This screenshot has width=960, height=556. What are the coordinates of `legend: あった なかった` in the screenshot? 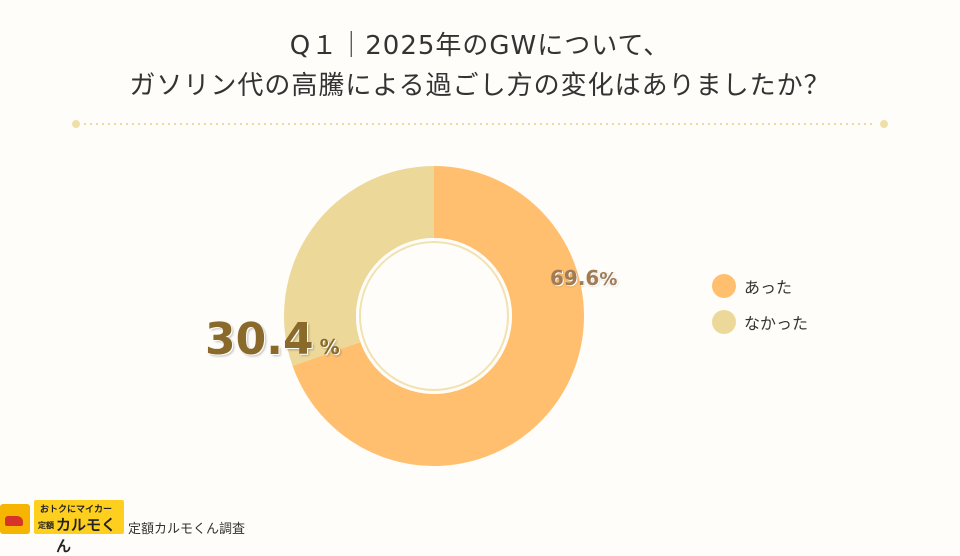 It's located at (760, 304).